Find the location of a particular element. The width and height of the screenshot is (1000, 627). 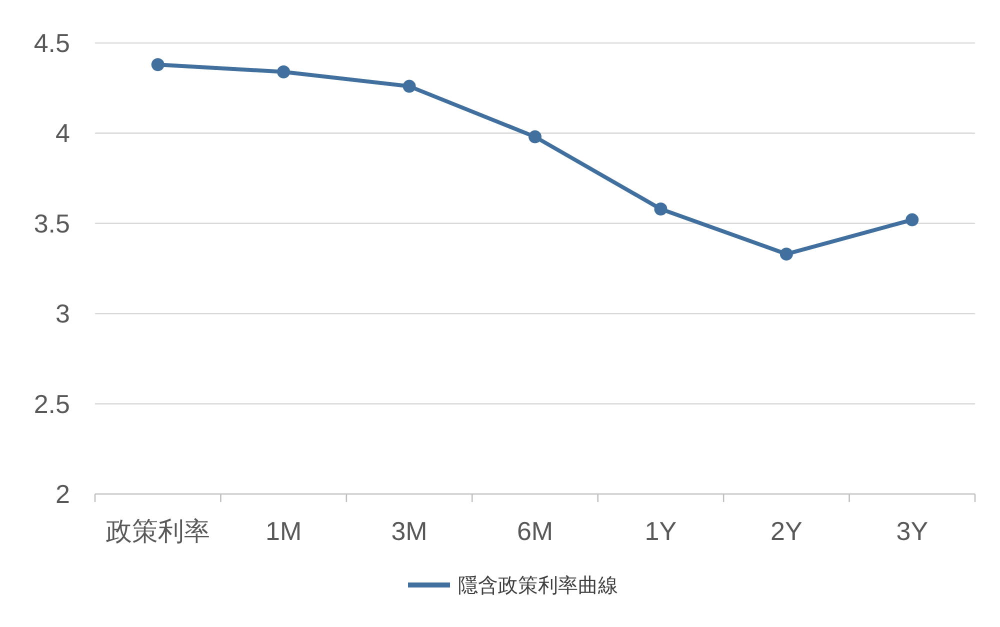

x-tick-label: 3M is located at coordinates (409, 531).